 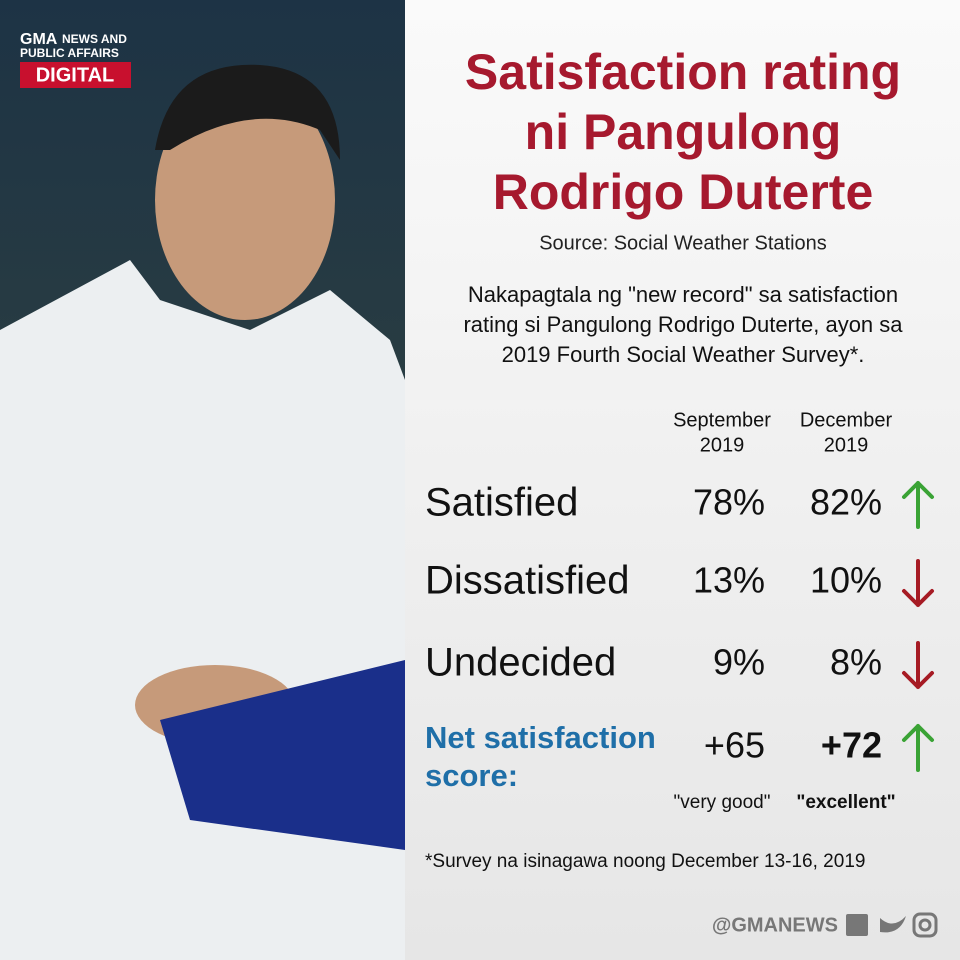 What do you see at coordinates (520, 663) in the screenshot?
I see `row-label: Undecided` at bounding box center [520, 663].